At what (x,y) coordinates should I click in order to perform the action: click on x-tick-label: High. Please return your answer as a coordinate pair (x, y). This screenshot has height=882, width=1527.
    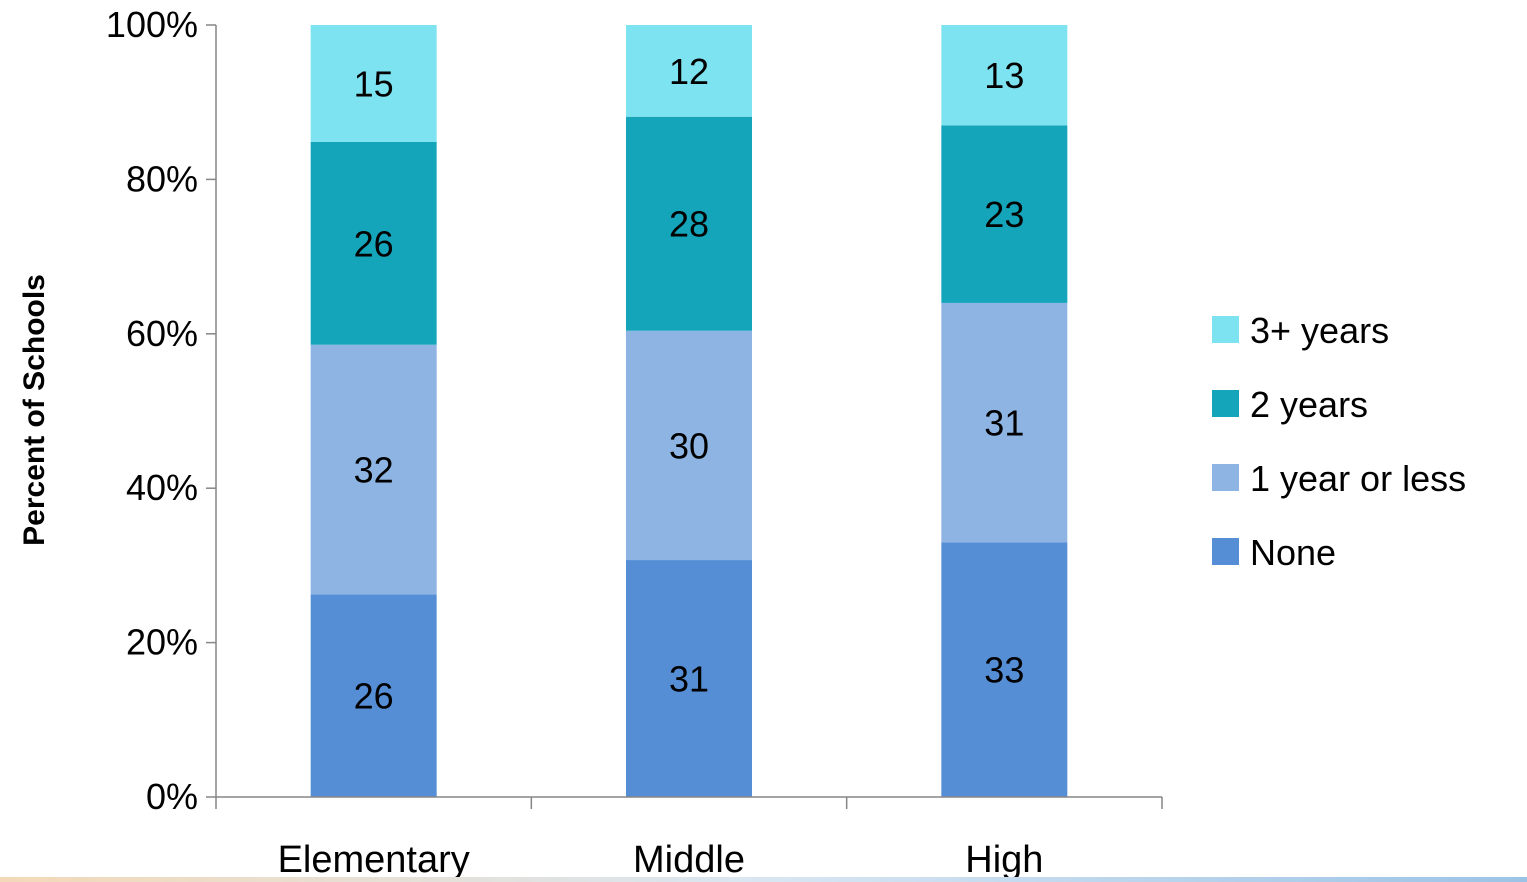
    Looking at the image, I should click on (1004, 860).